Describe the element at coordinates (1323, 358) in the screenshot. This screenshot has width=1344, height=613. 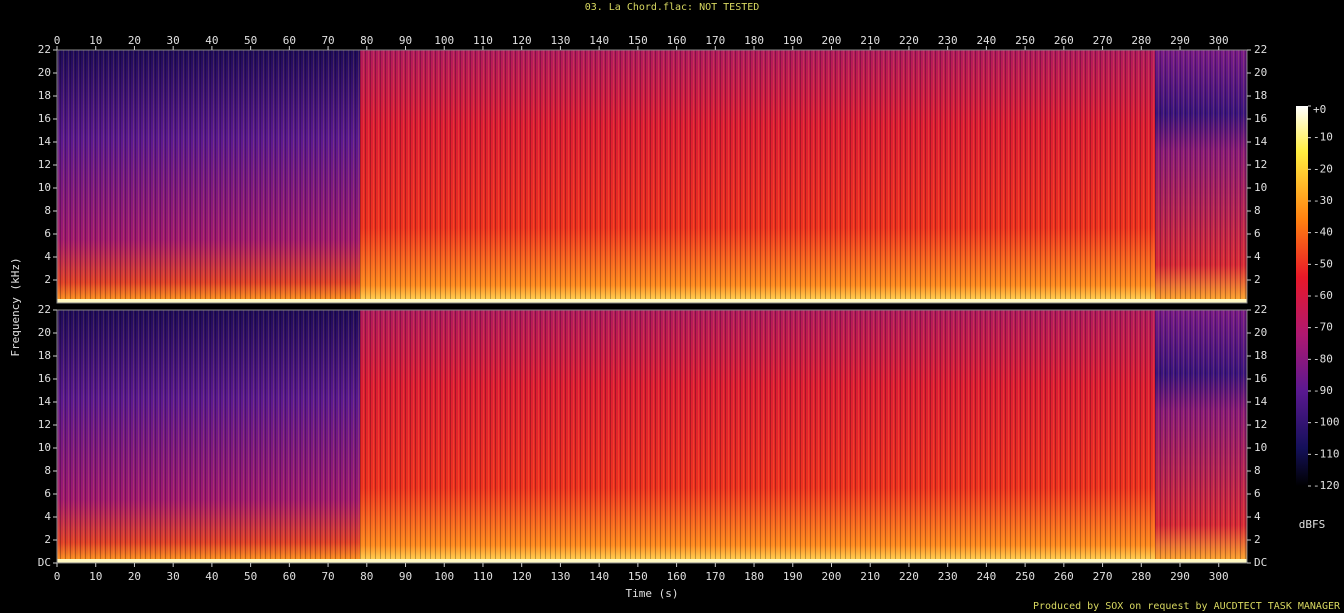
I see `colorbar-tick-label: -80` at that location.